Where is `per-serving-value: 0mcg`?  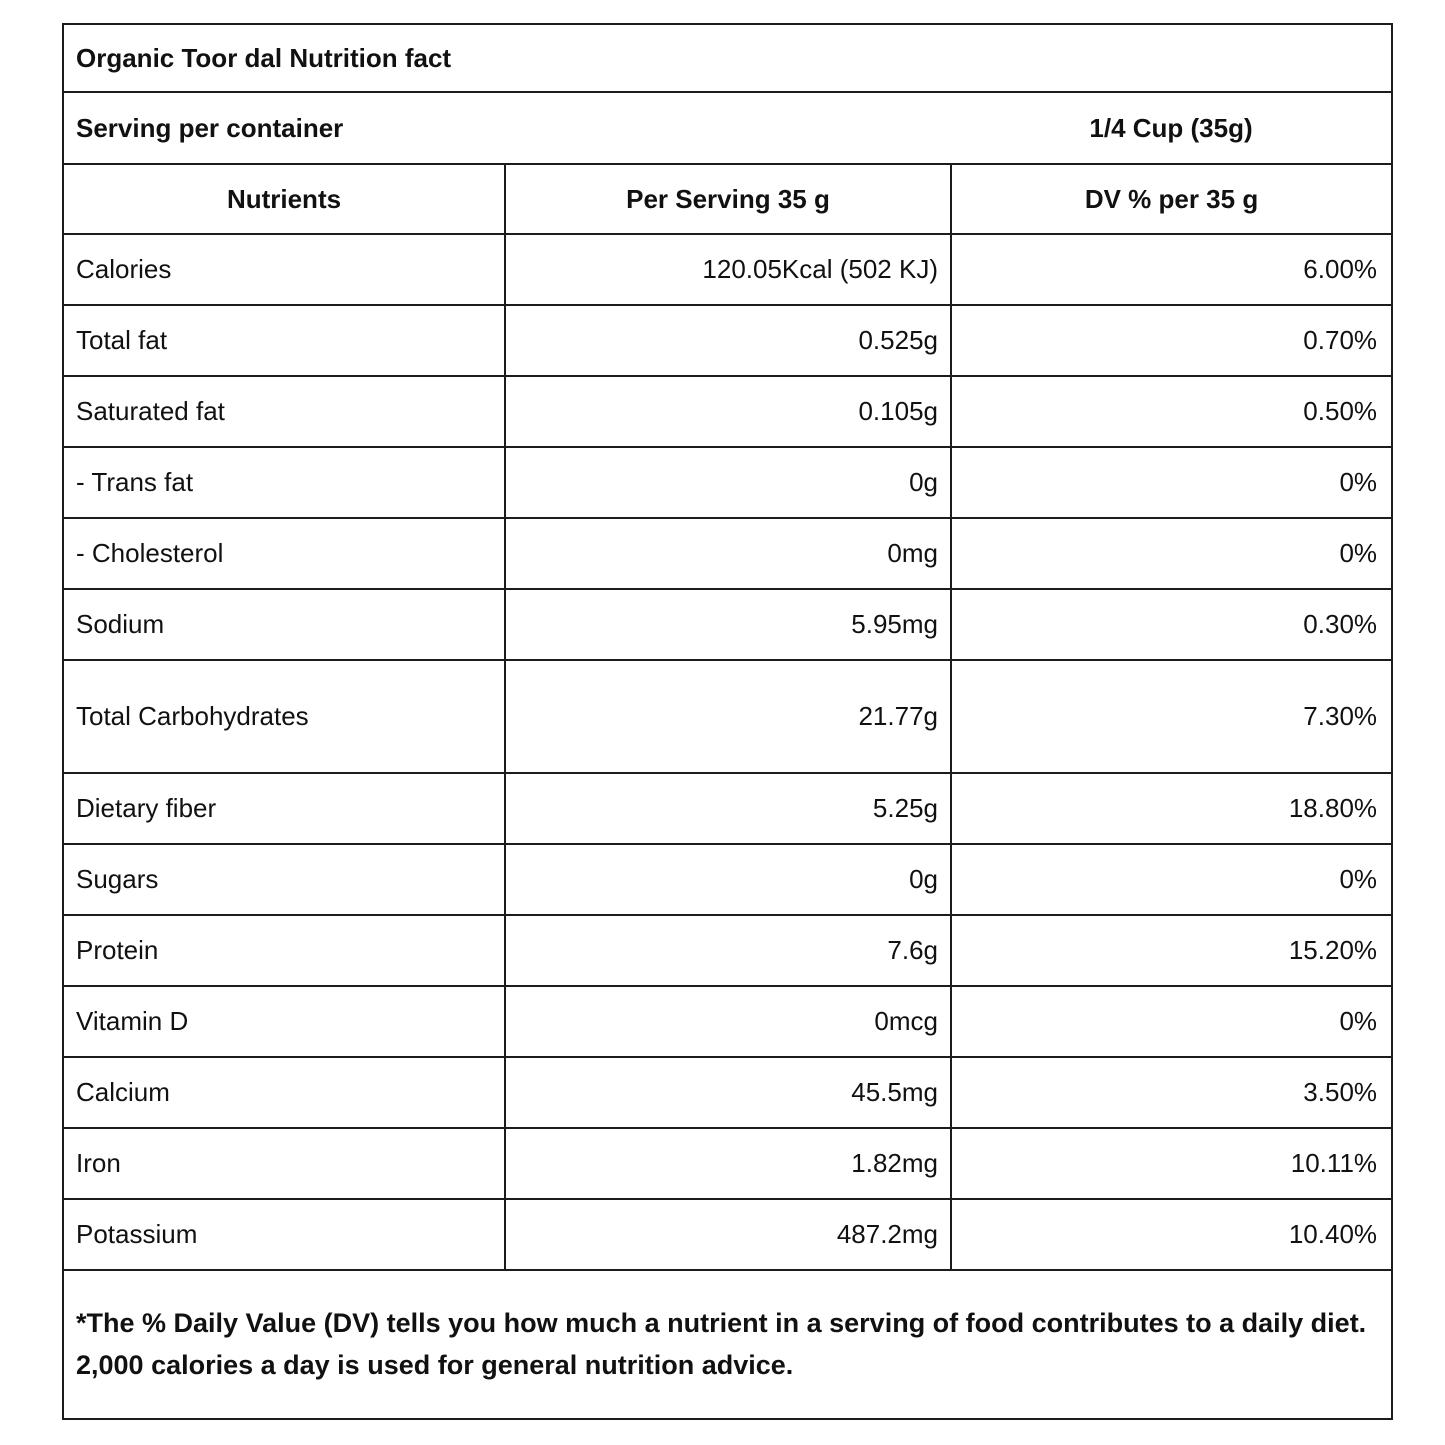 per-serving-value: 0mcg is located at coordinates (728, 1021).